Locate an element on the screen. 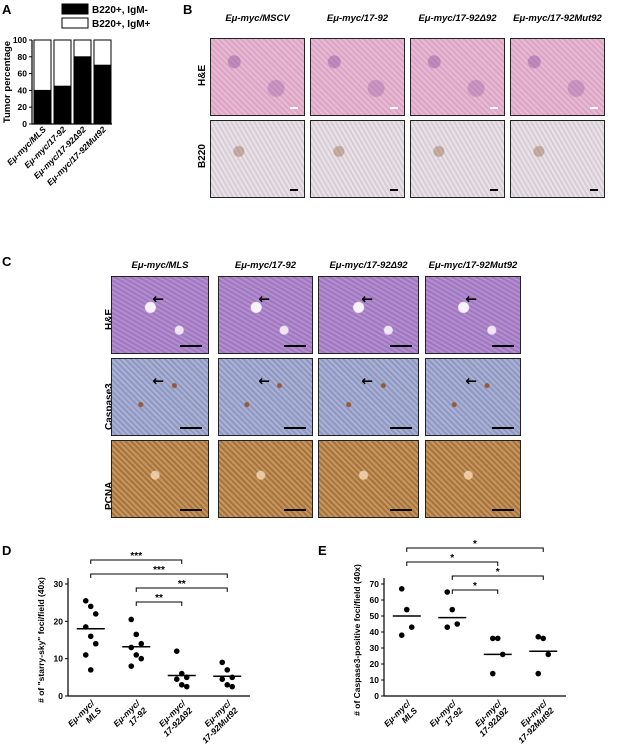 Image resolution: width=617 pixels, height=744 pixels. d-ytick-label-3: 30 is located at coordinates (59, 584).